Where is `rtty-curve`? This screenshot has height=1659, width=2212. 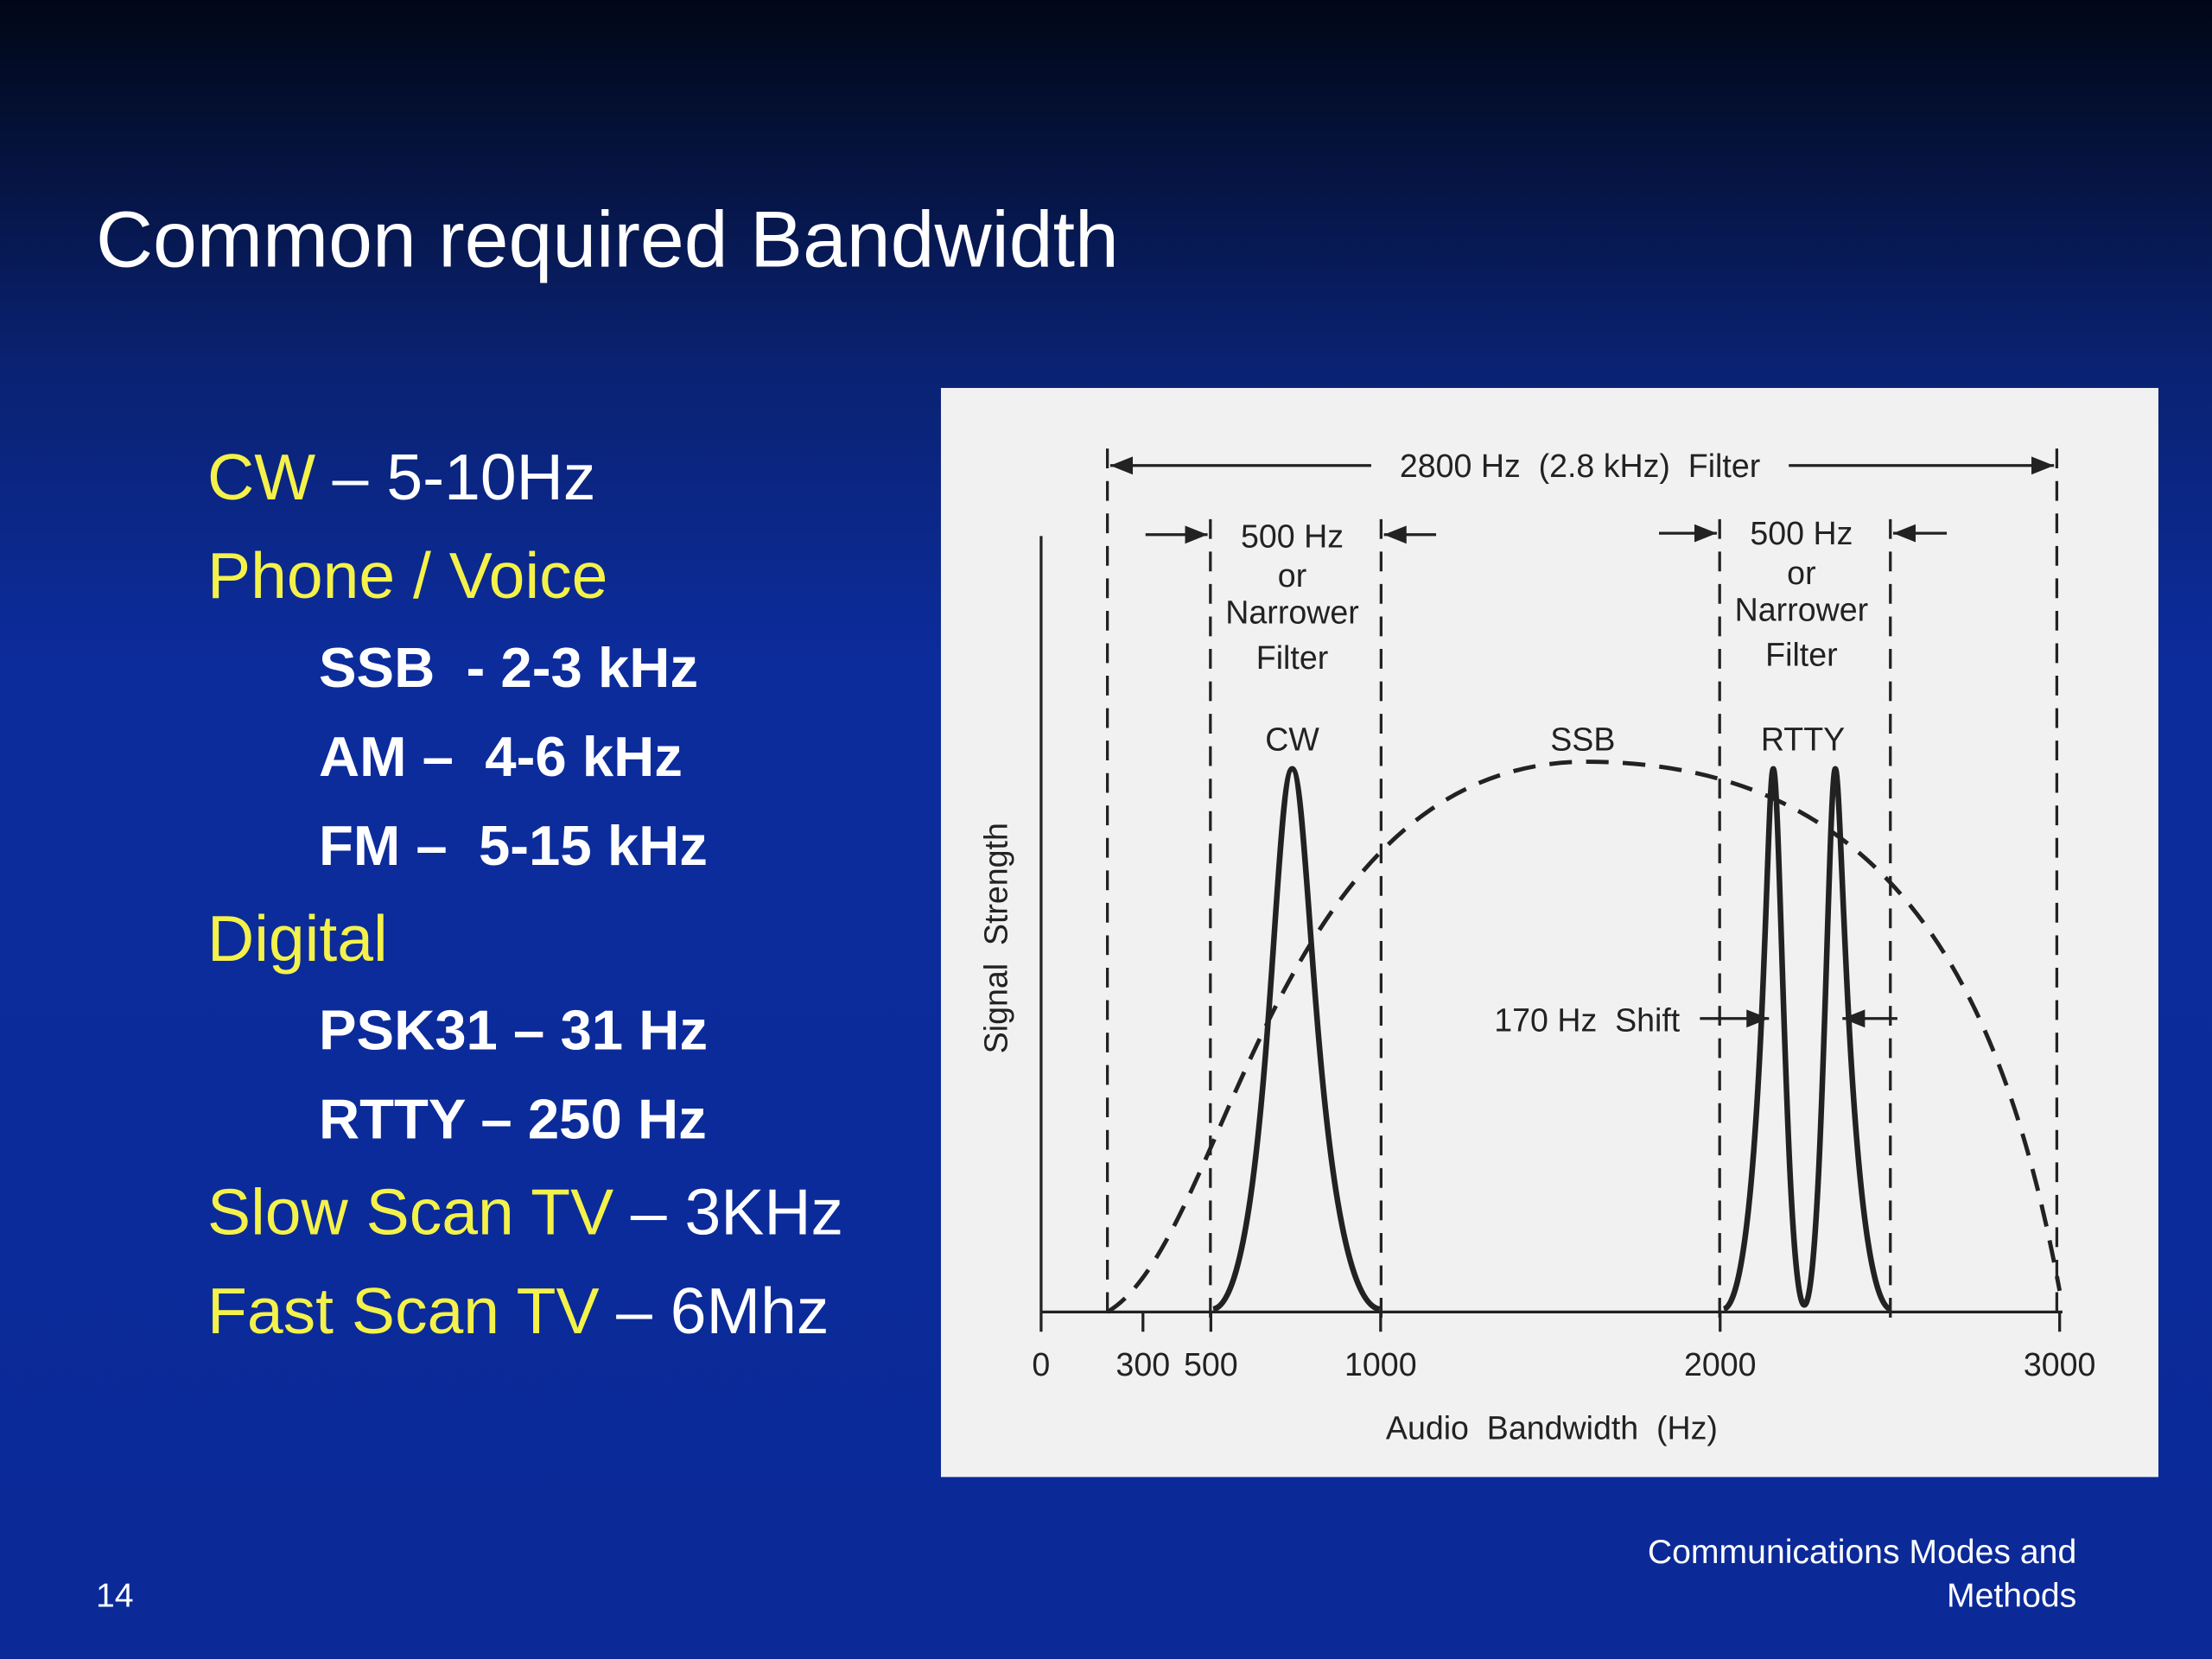 rtty-curve is located at coordinates (1807, 1039).